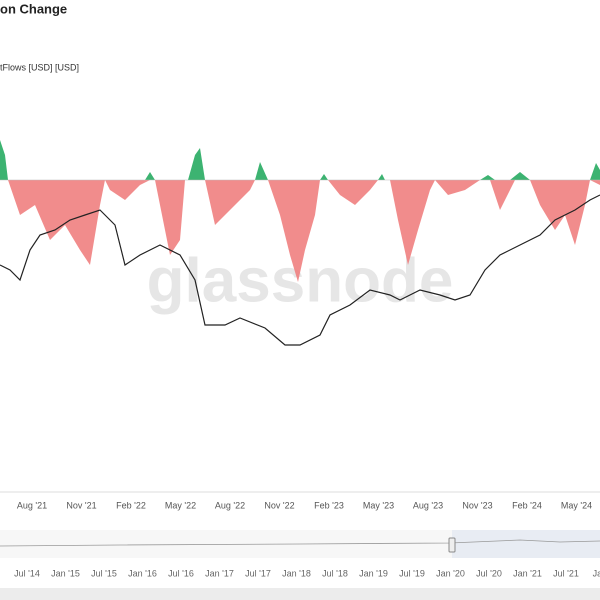  Describe the element at coordinates (576, 505) in the screenshot. I see `x-tick-label: May '24` at that location.